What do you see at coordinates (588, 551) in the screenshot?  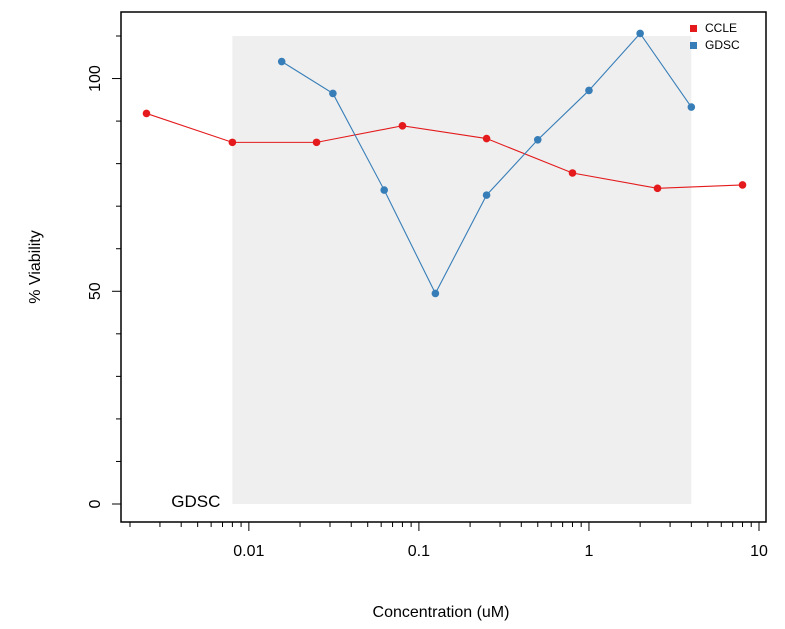 I see `x-tick-label-2: 1` at bounding box center [588, 551].